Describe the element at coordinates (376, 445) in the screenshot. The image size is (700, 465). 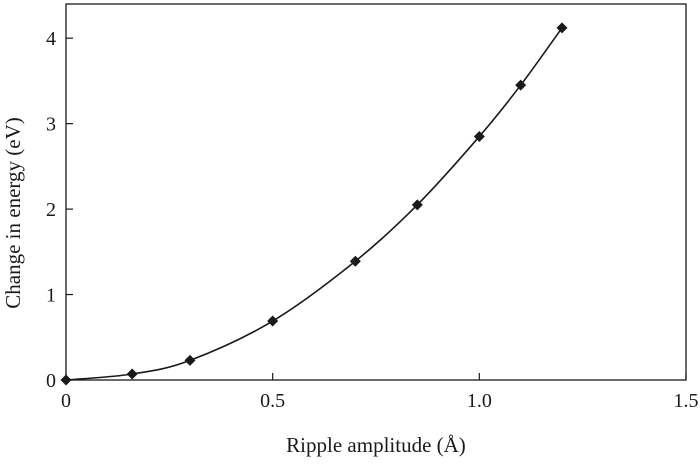
I see `x-axis-title: Ripple amplitude (Å)` at that location.